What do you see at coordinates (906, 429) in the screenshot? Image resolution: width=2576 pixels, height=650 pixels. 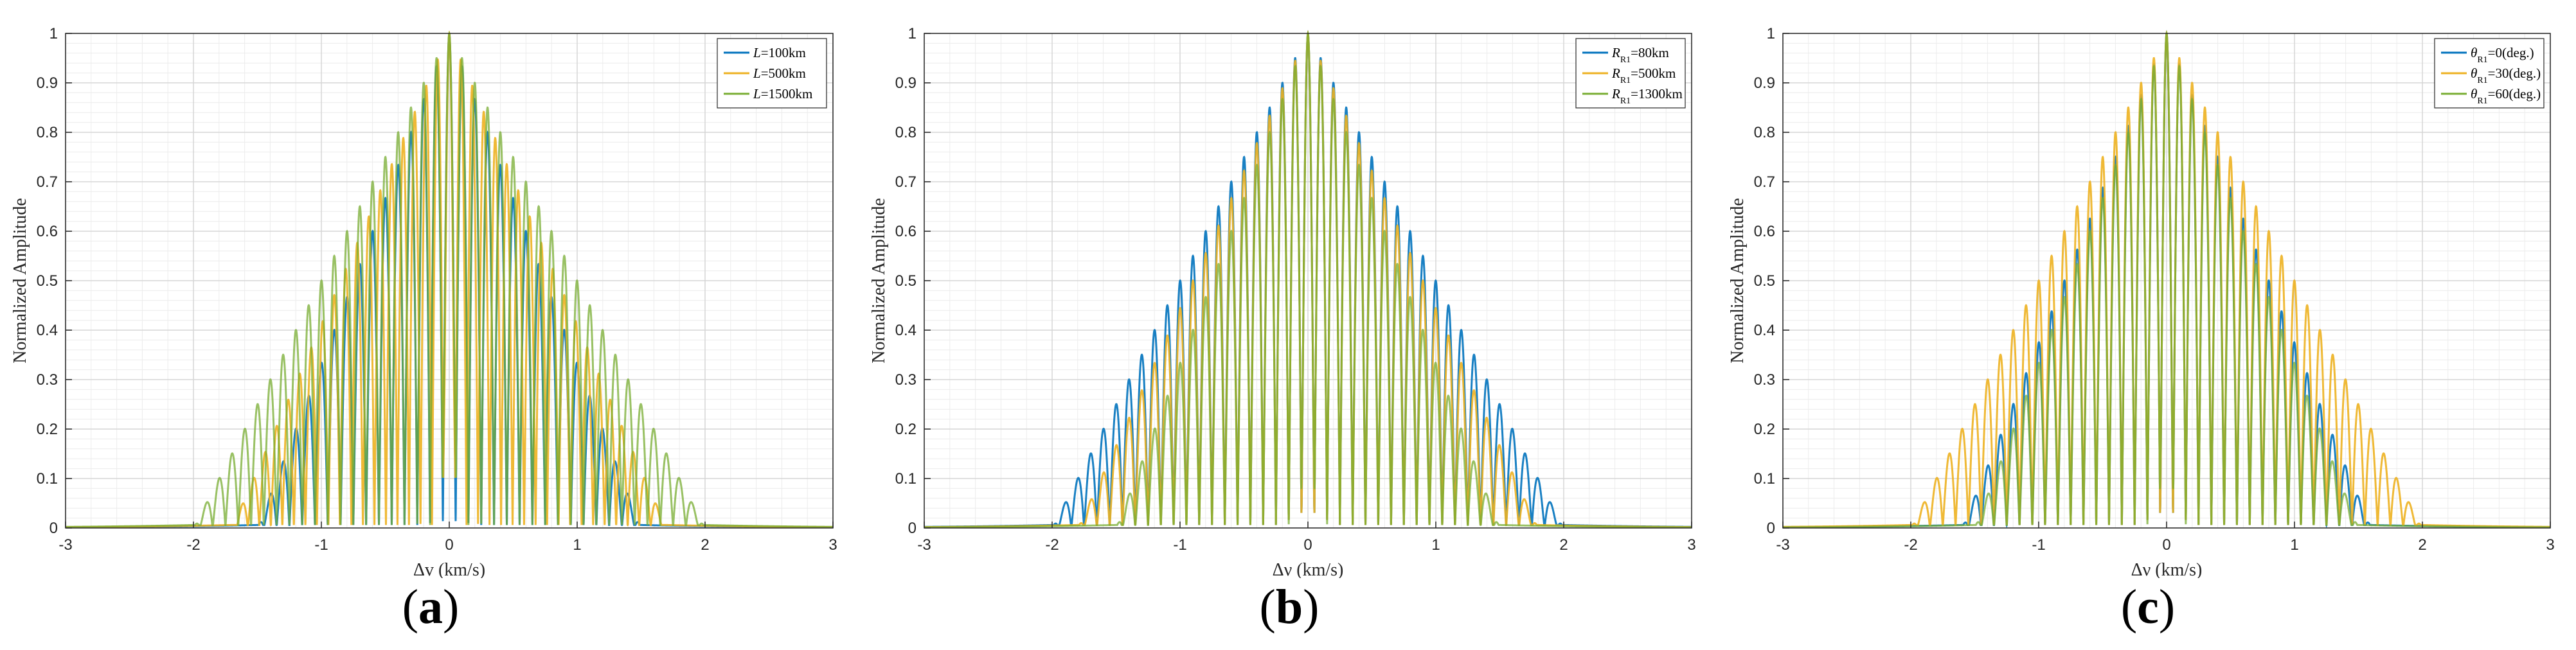 I see `p2-y-tick-label: 0.2` at bounding box center [906, 429].